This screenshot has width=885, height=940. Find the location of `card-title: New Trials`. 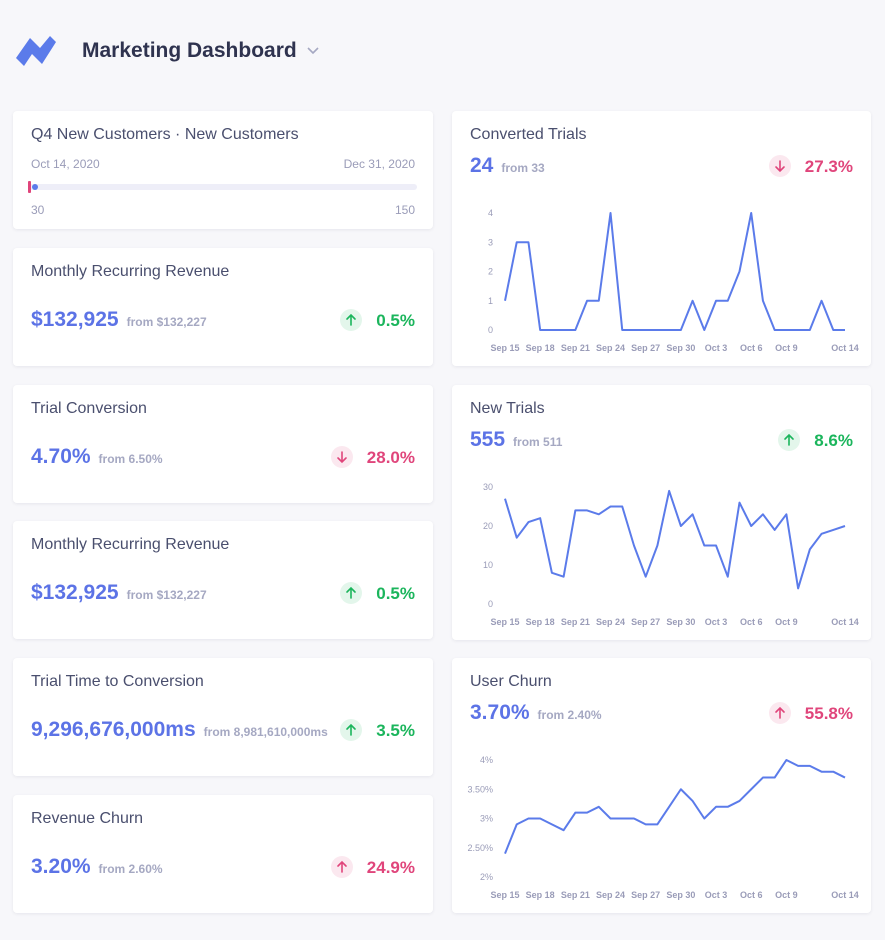

card-title: New Trials is located at coordinates (507, 408).